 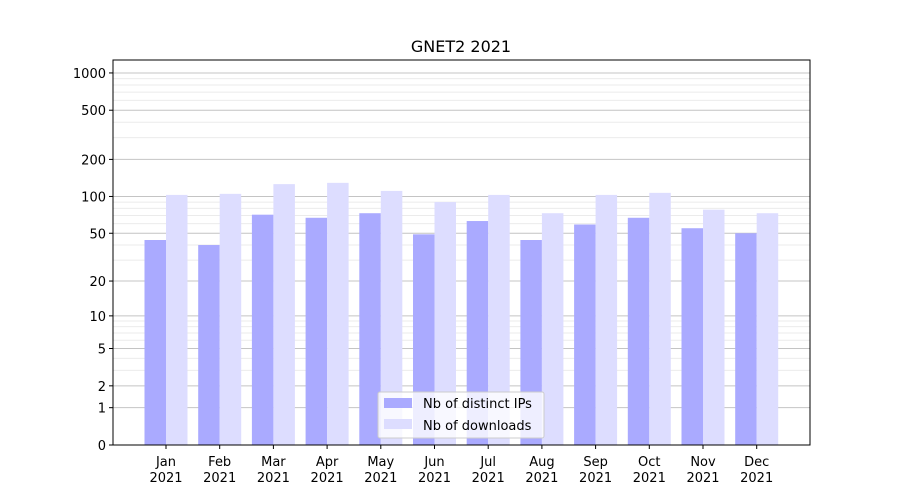 I want to click on y-tick-label: 200, so click(x=93, y=160).